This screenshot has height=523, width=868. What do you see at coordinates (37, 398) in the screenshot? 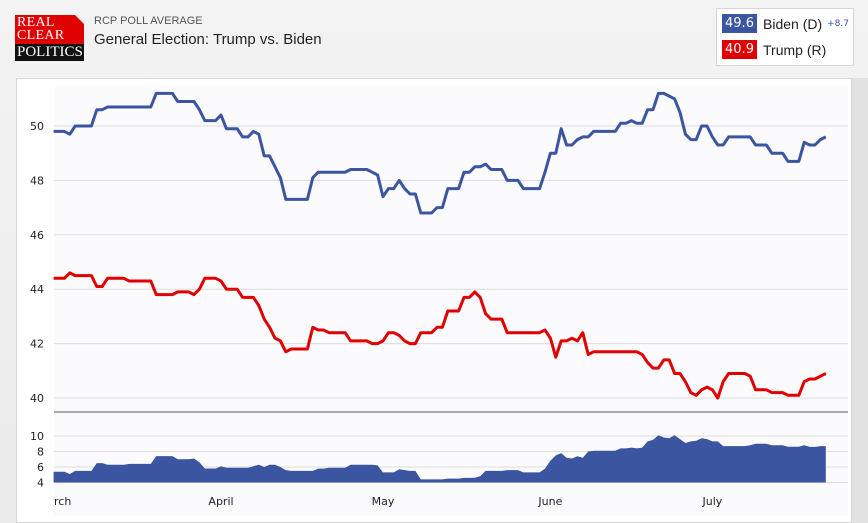
I see `y-tick-label: 40` at bounding box center [37, 398].